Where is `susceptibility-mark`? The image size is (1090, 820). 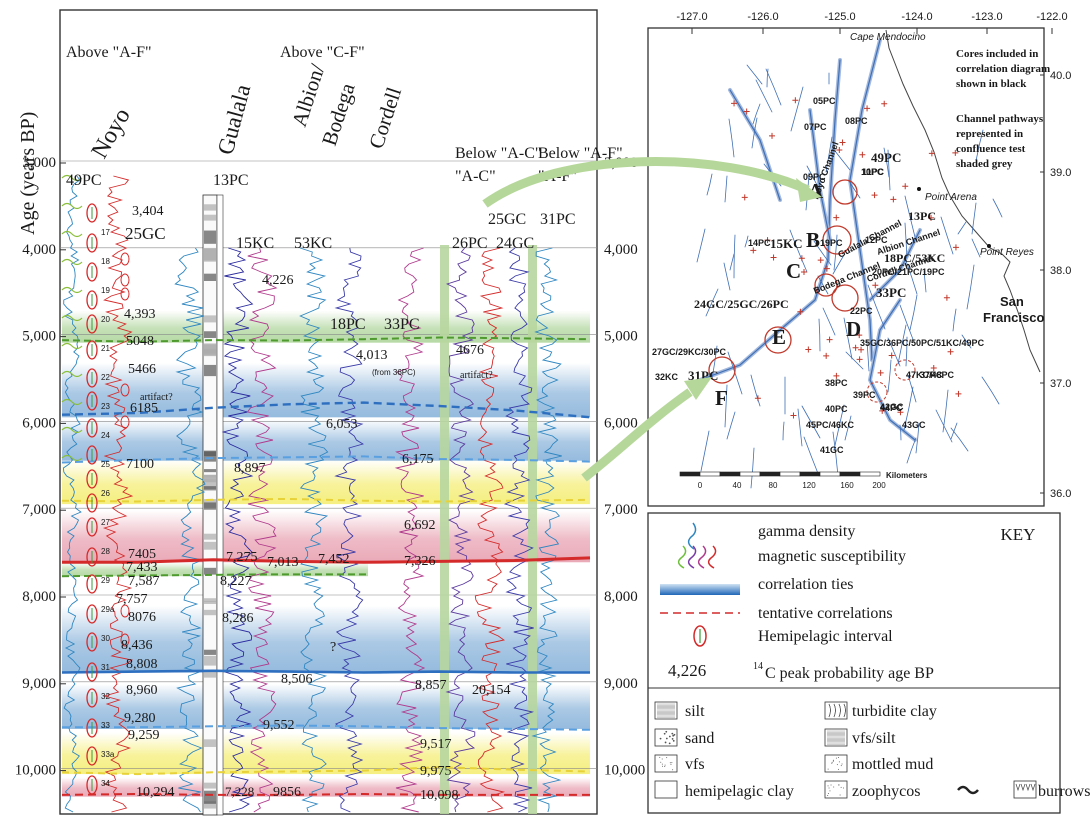 susceptibility-mark is located at coordinates (72, 178).